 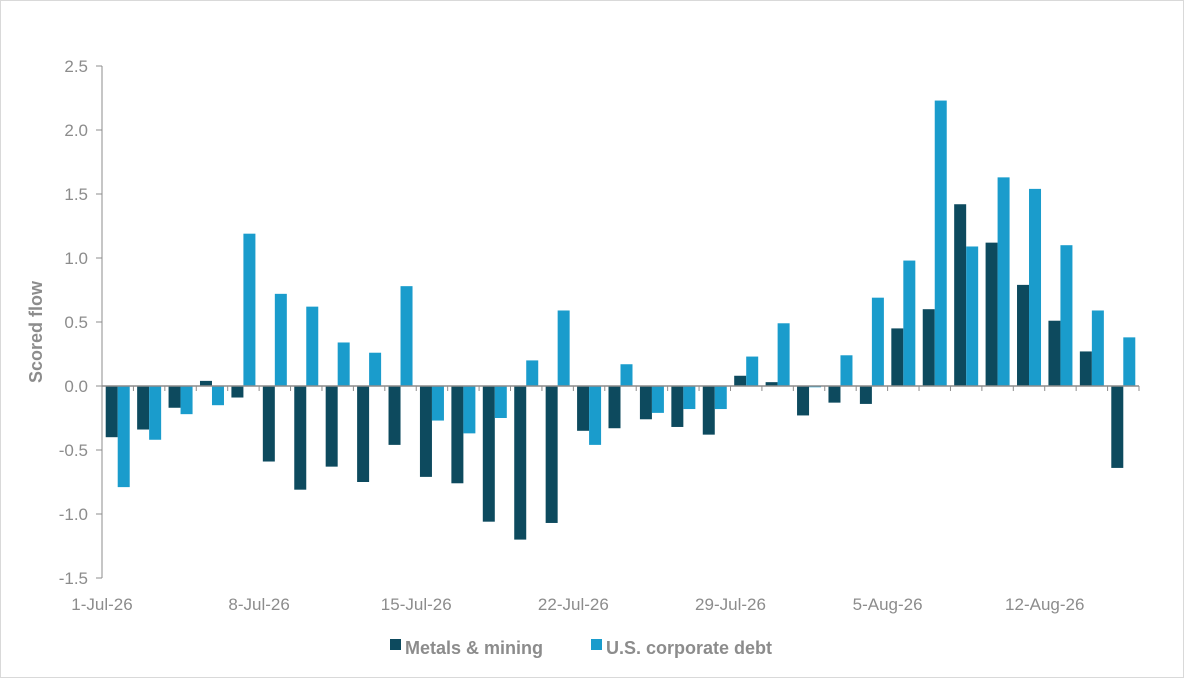 I want to click on y-tick-label: 2.5, so click(x=76, y=66).